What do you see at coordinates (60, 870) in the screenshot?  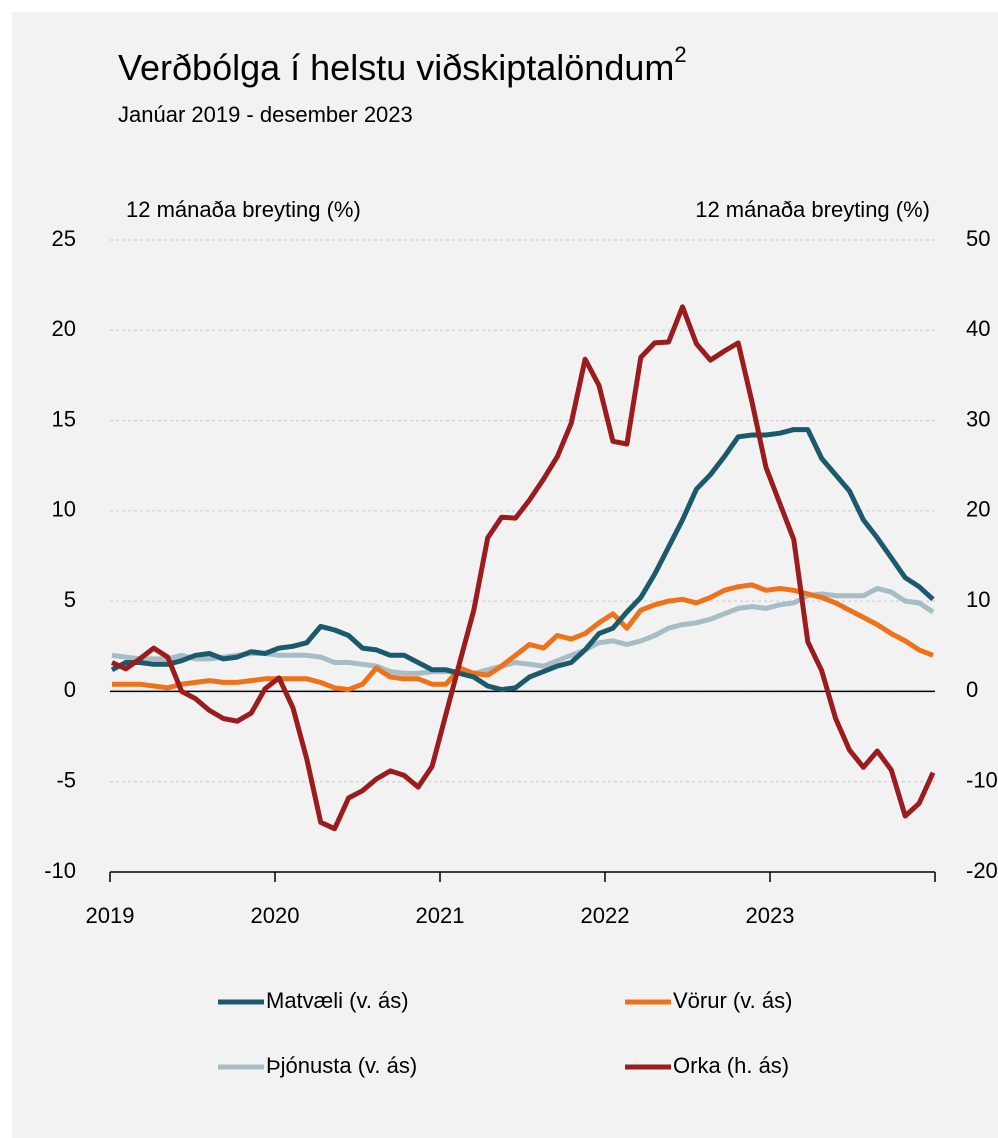 I see `y-tick-label: -10` at bounding box center [60, 870].